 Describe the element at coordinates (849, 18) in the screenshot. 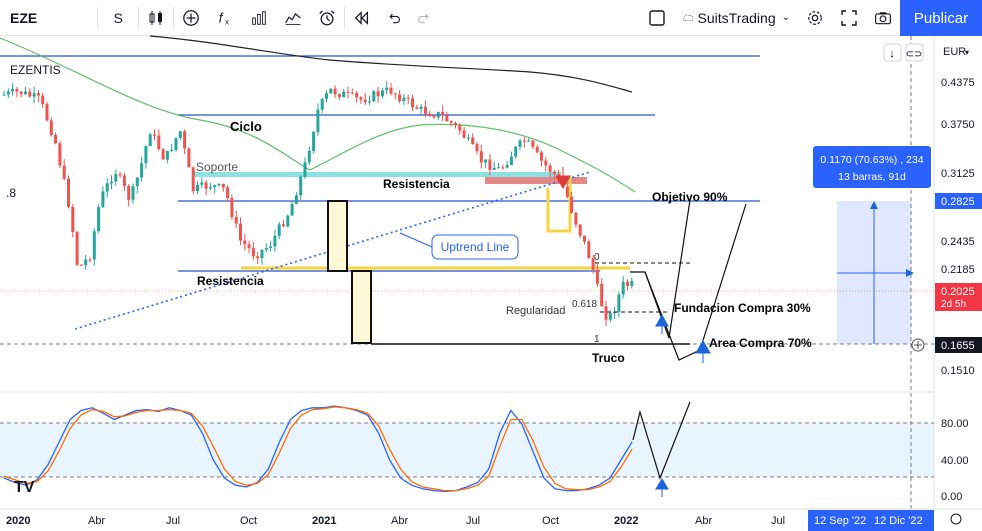

I see `expand-icon` at that location.